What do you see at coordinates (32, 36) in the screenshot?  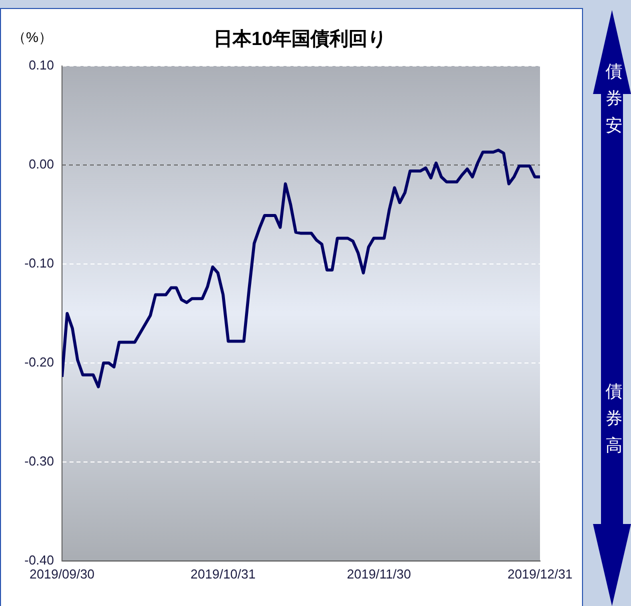 I see `y-axis-title: （%）` at bounding box center [32, 36].